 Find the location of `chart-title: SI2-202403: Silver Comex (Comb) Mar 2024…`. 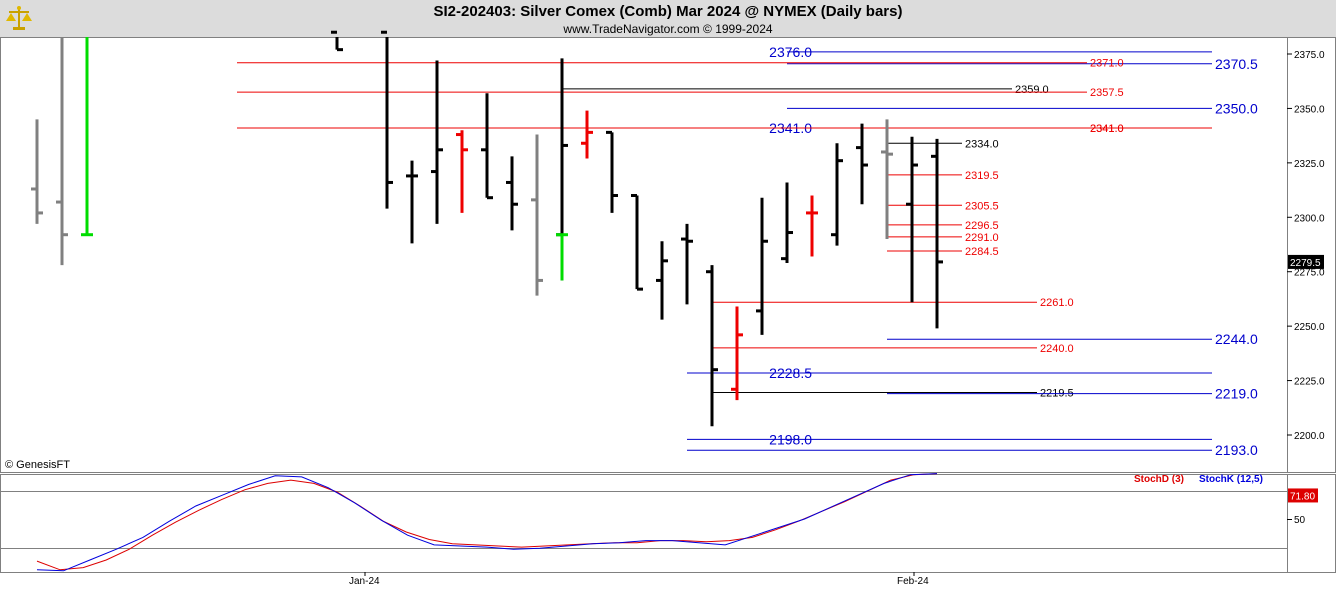

chart-title: SI2-202403: Silver Comex (Comb) Mar 2024… is located at coordinates (668, 11).